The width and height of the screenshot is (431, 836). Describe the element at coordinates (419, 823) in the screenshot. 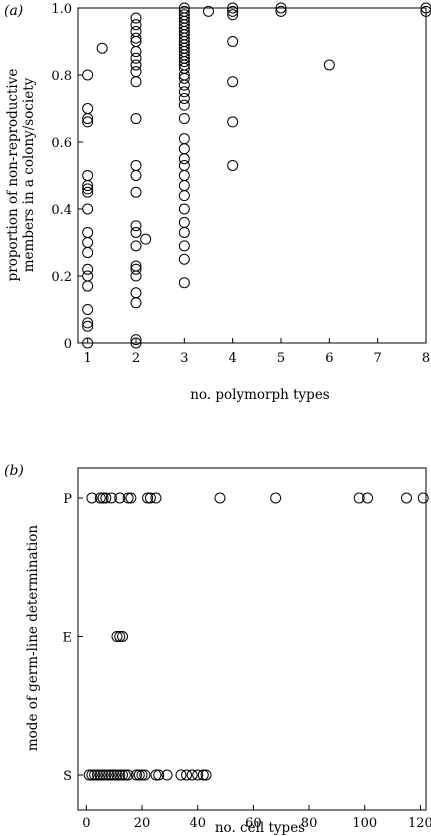

I see `panel-b-x-tick-label: 120` at that location.